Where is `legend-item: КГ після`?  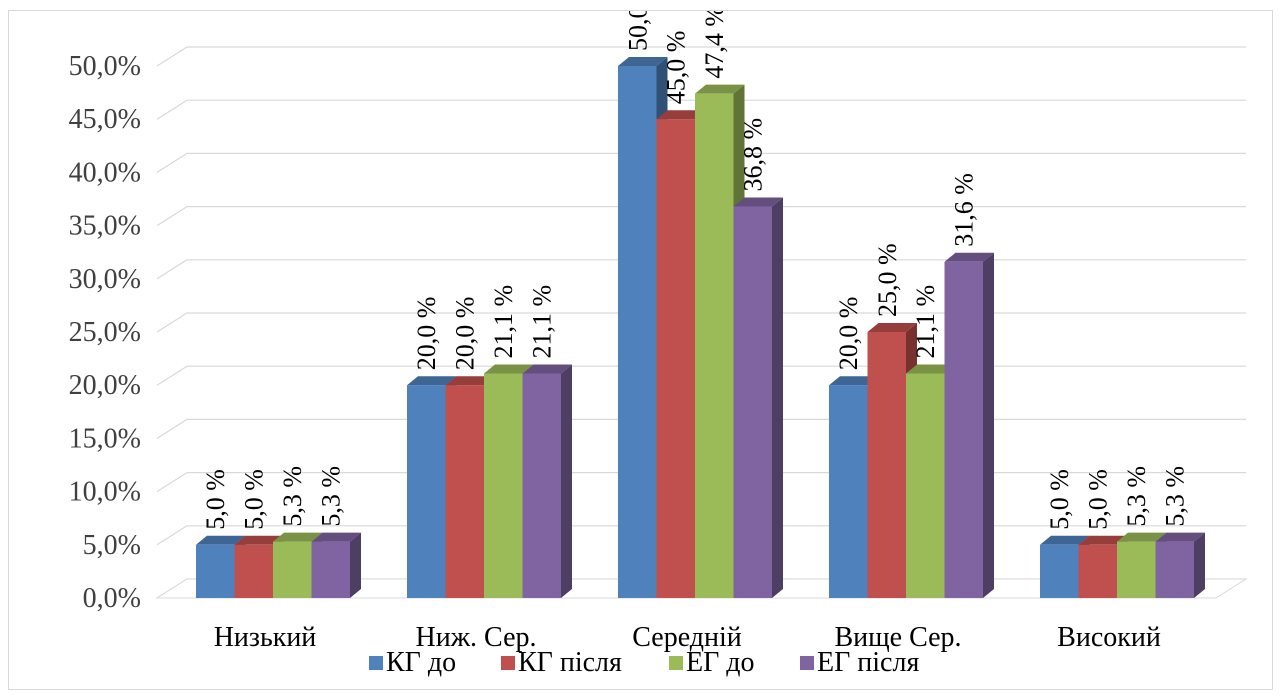
legend-item: КГ після is located at coordinates (561, 662).